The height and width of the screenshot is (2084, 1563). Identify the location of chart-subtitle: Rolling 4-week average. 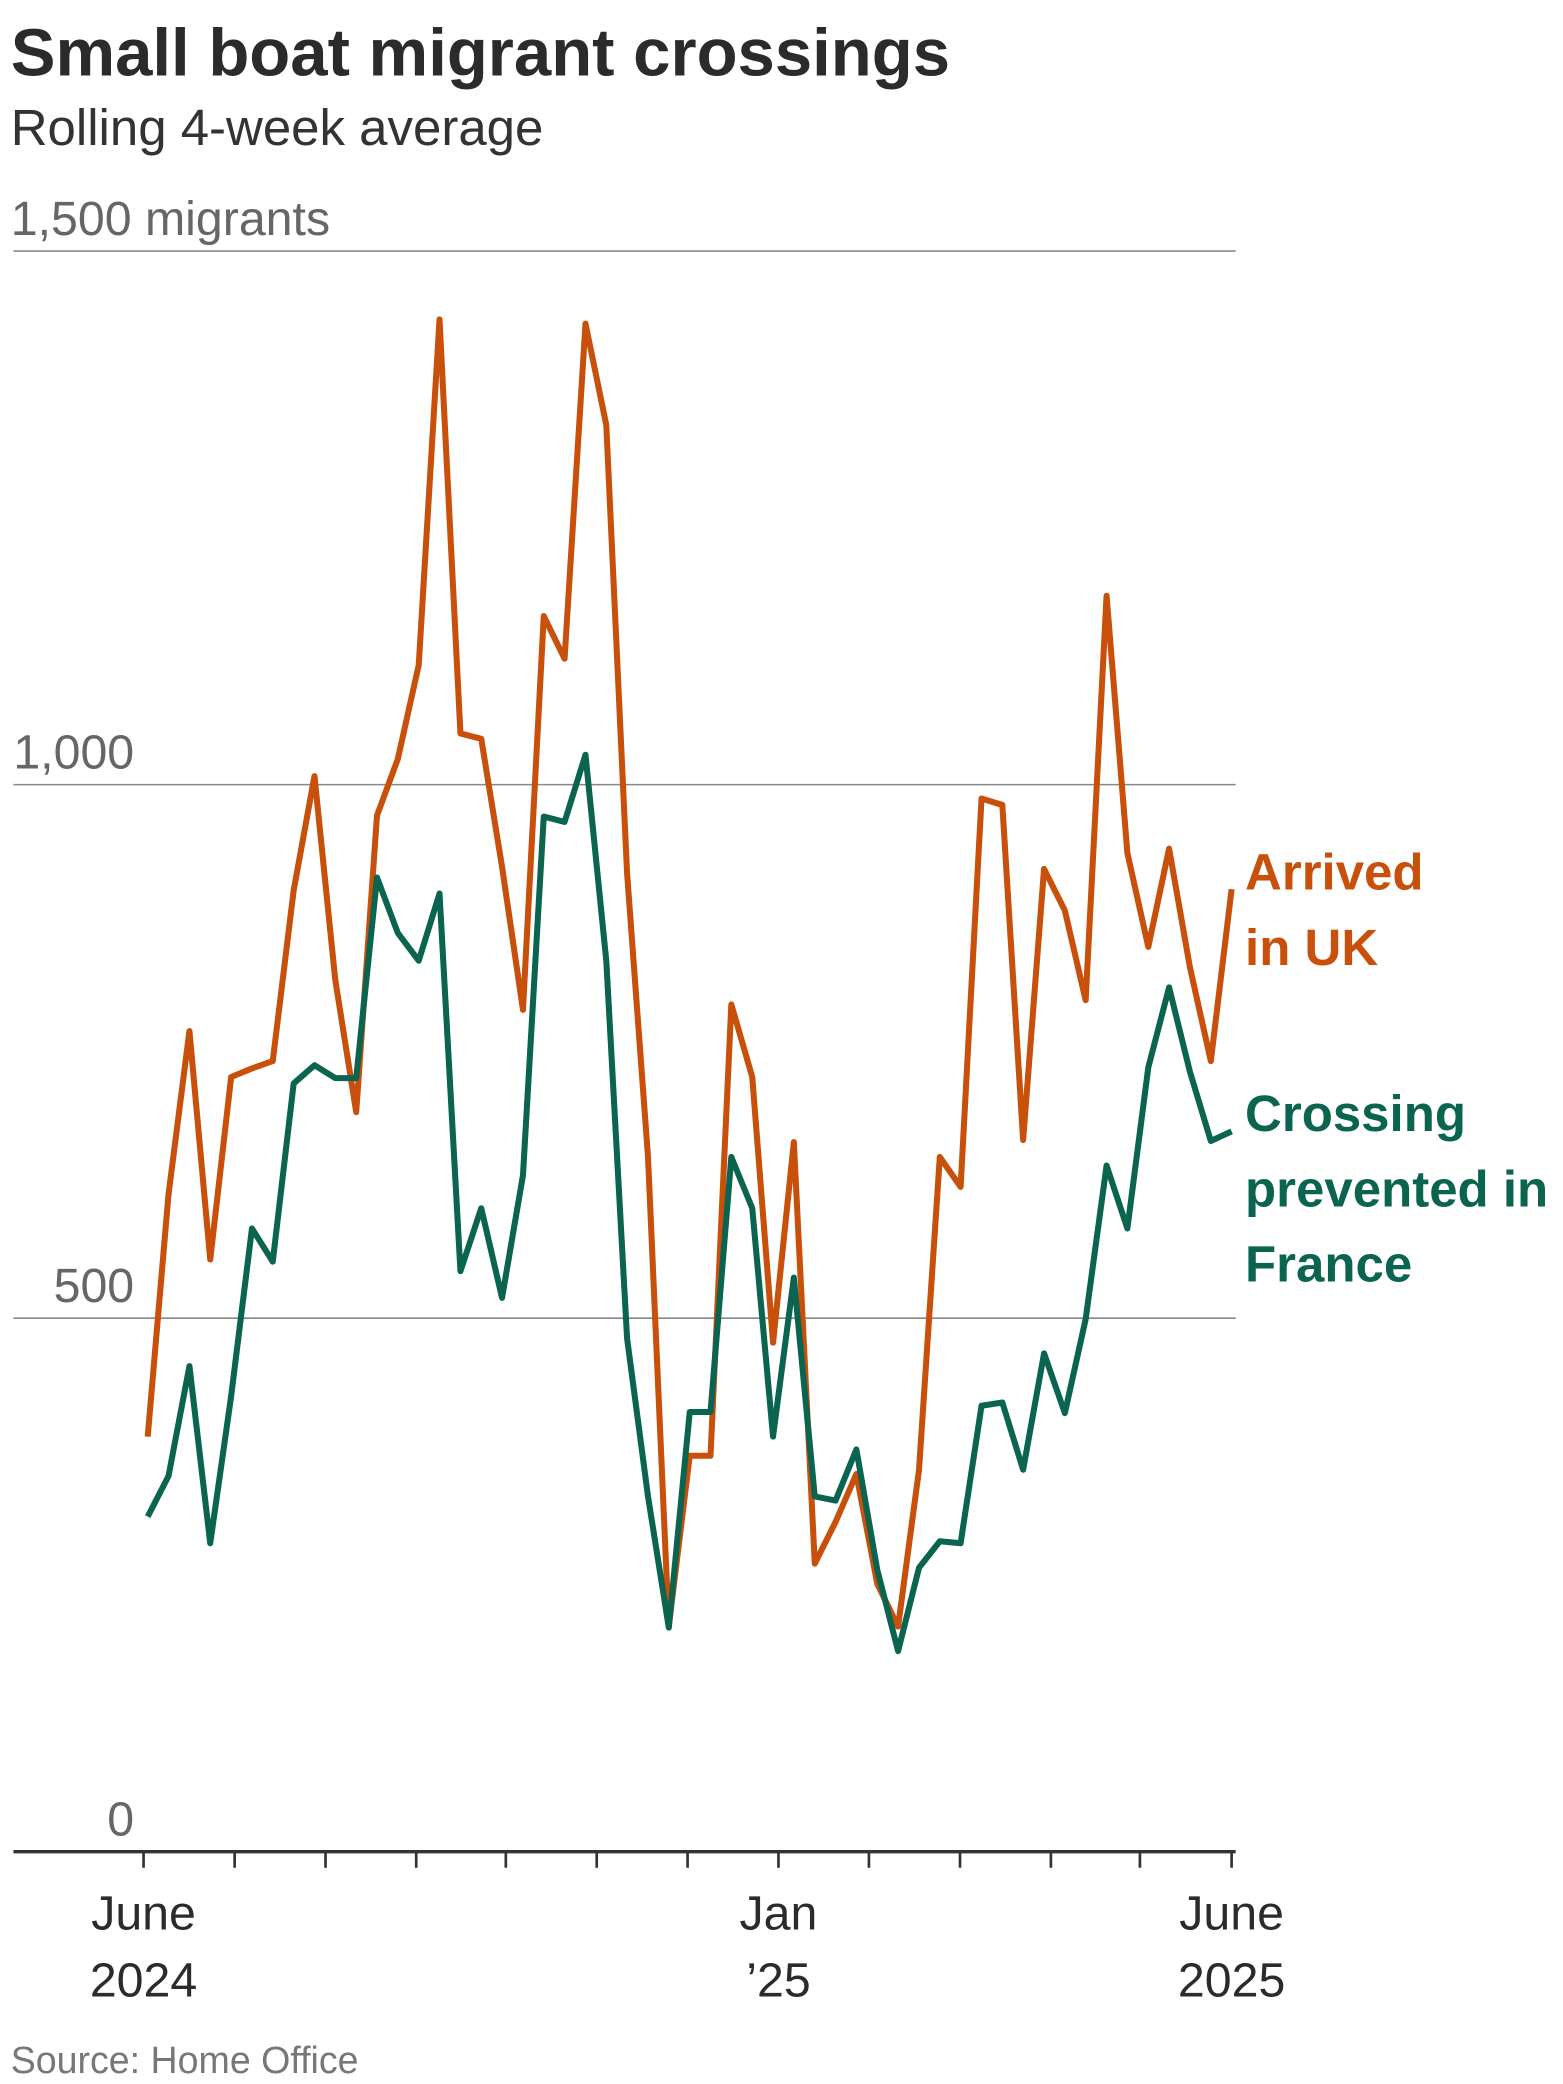
(277, 127).